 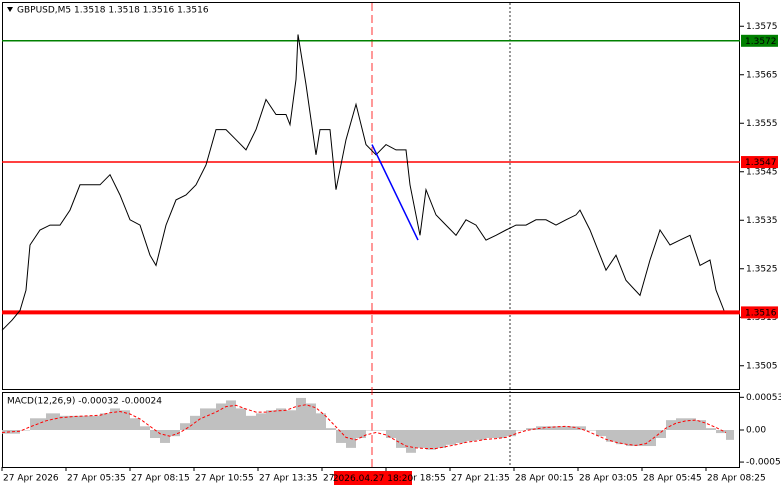 What do you see at coordinates (762, 366) in the screenshot?
I see `y-tick-label: 1.3505` at bounding box center [762, 366].